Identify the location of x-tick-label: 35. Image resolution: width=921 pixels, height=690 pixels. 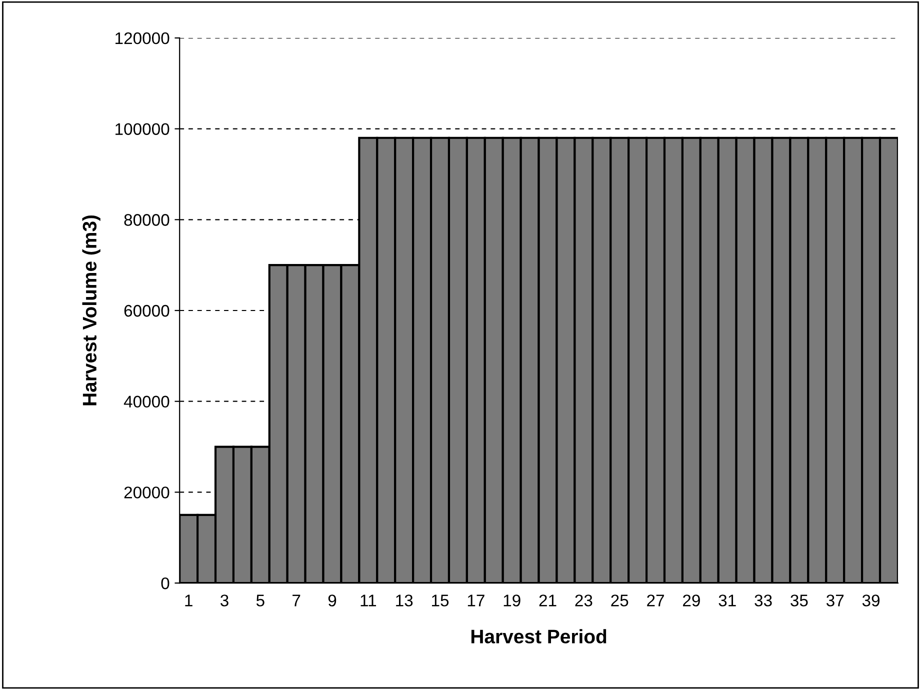
(799, 600).